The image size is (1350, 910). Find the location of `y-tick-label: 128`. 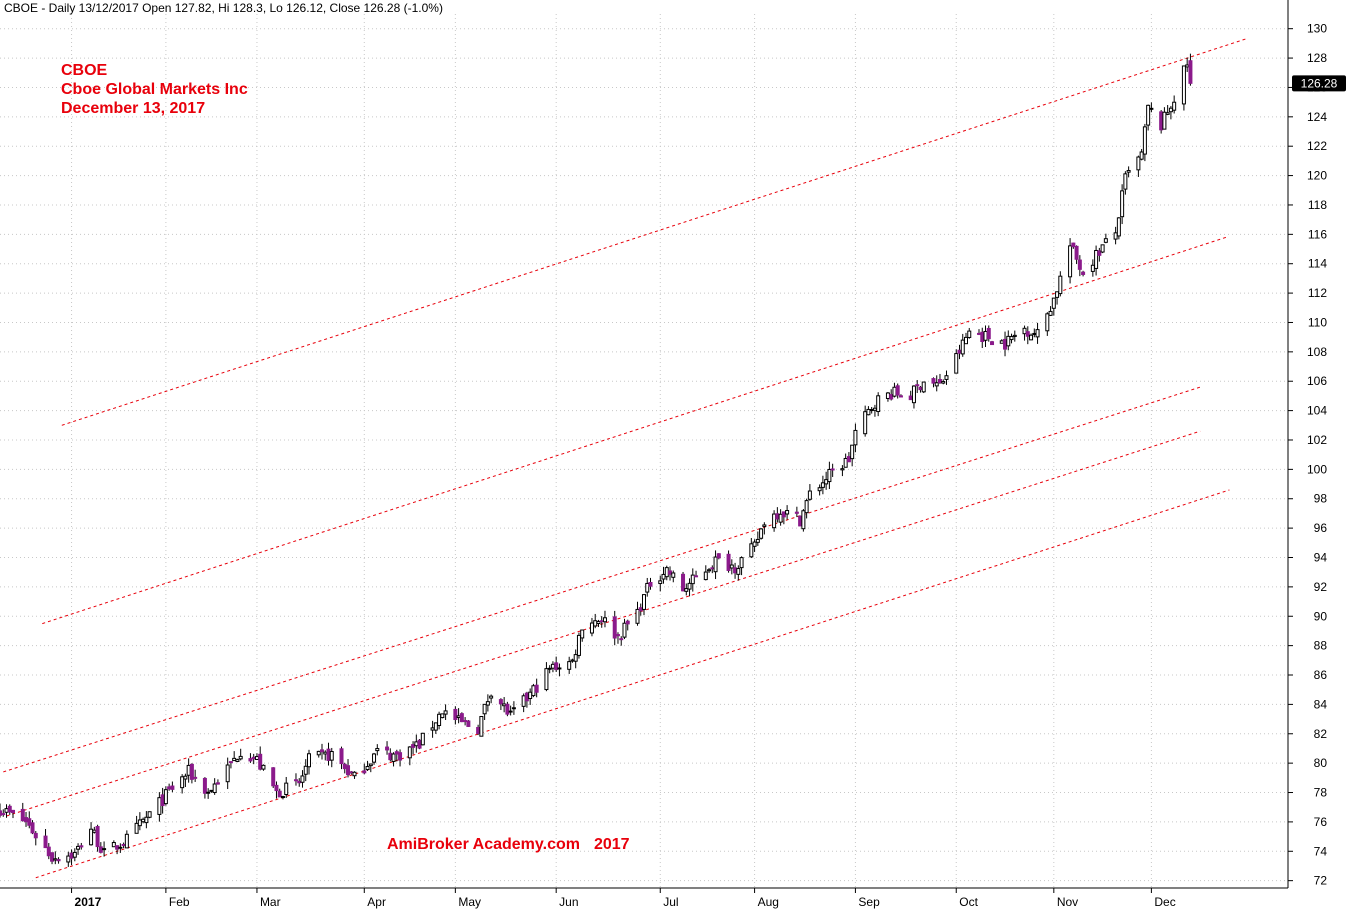

y-tick-label: 128 is located at coordinates (1317, 58).